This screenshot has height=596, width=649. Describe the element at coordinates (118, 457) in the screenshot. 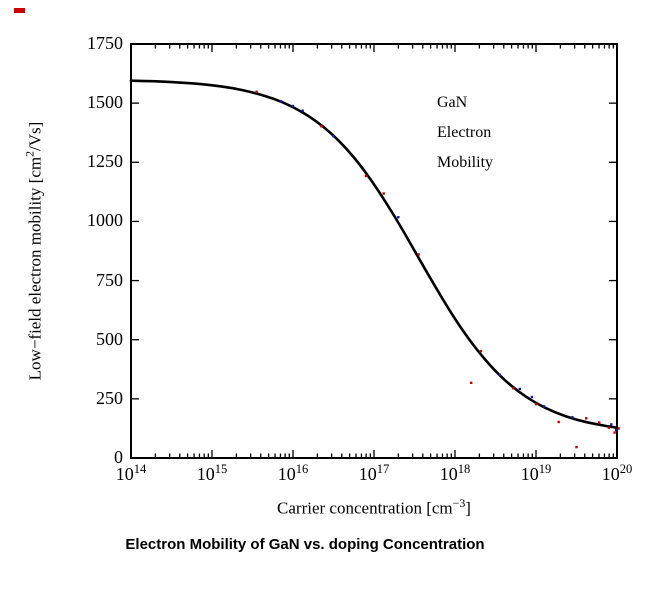

I see `y-tick-label: 0` at that location.